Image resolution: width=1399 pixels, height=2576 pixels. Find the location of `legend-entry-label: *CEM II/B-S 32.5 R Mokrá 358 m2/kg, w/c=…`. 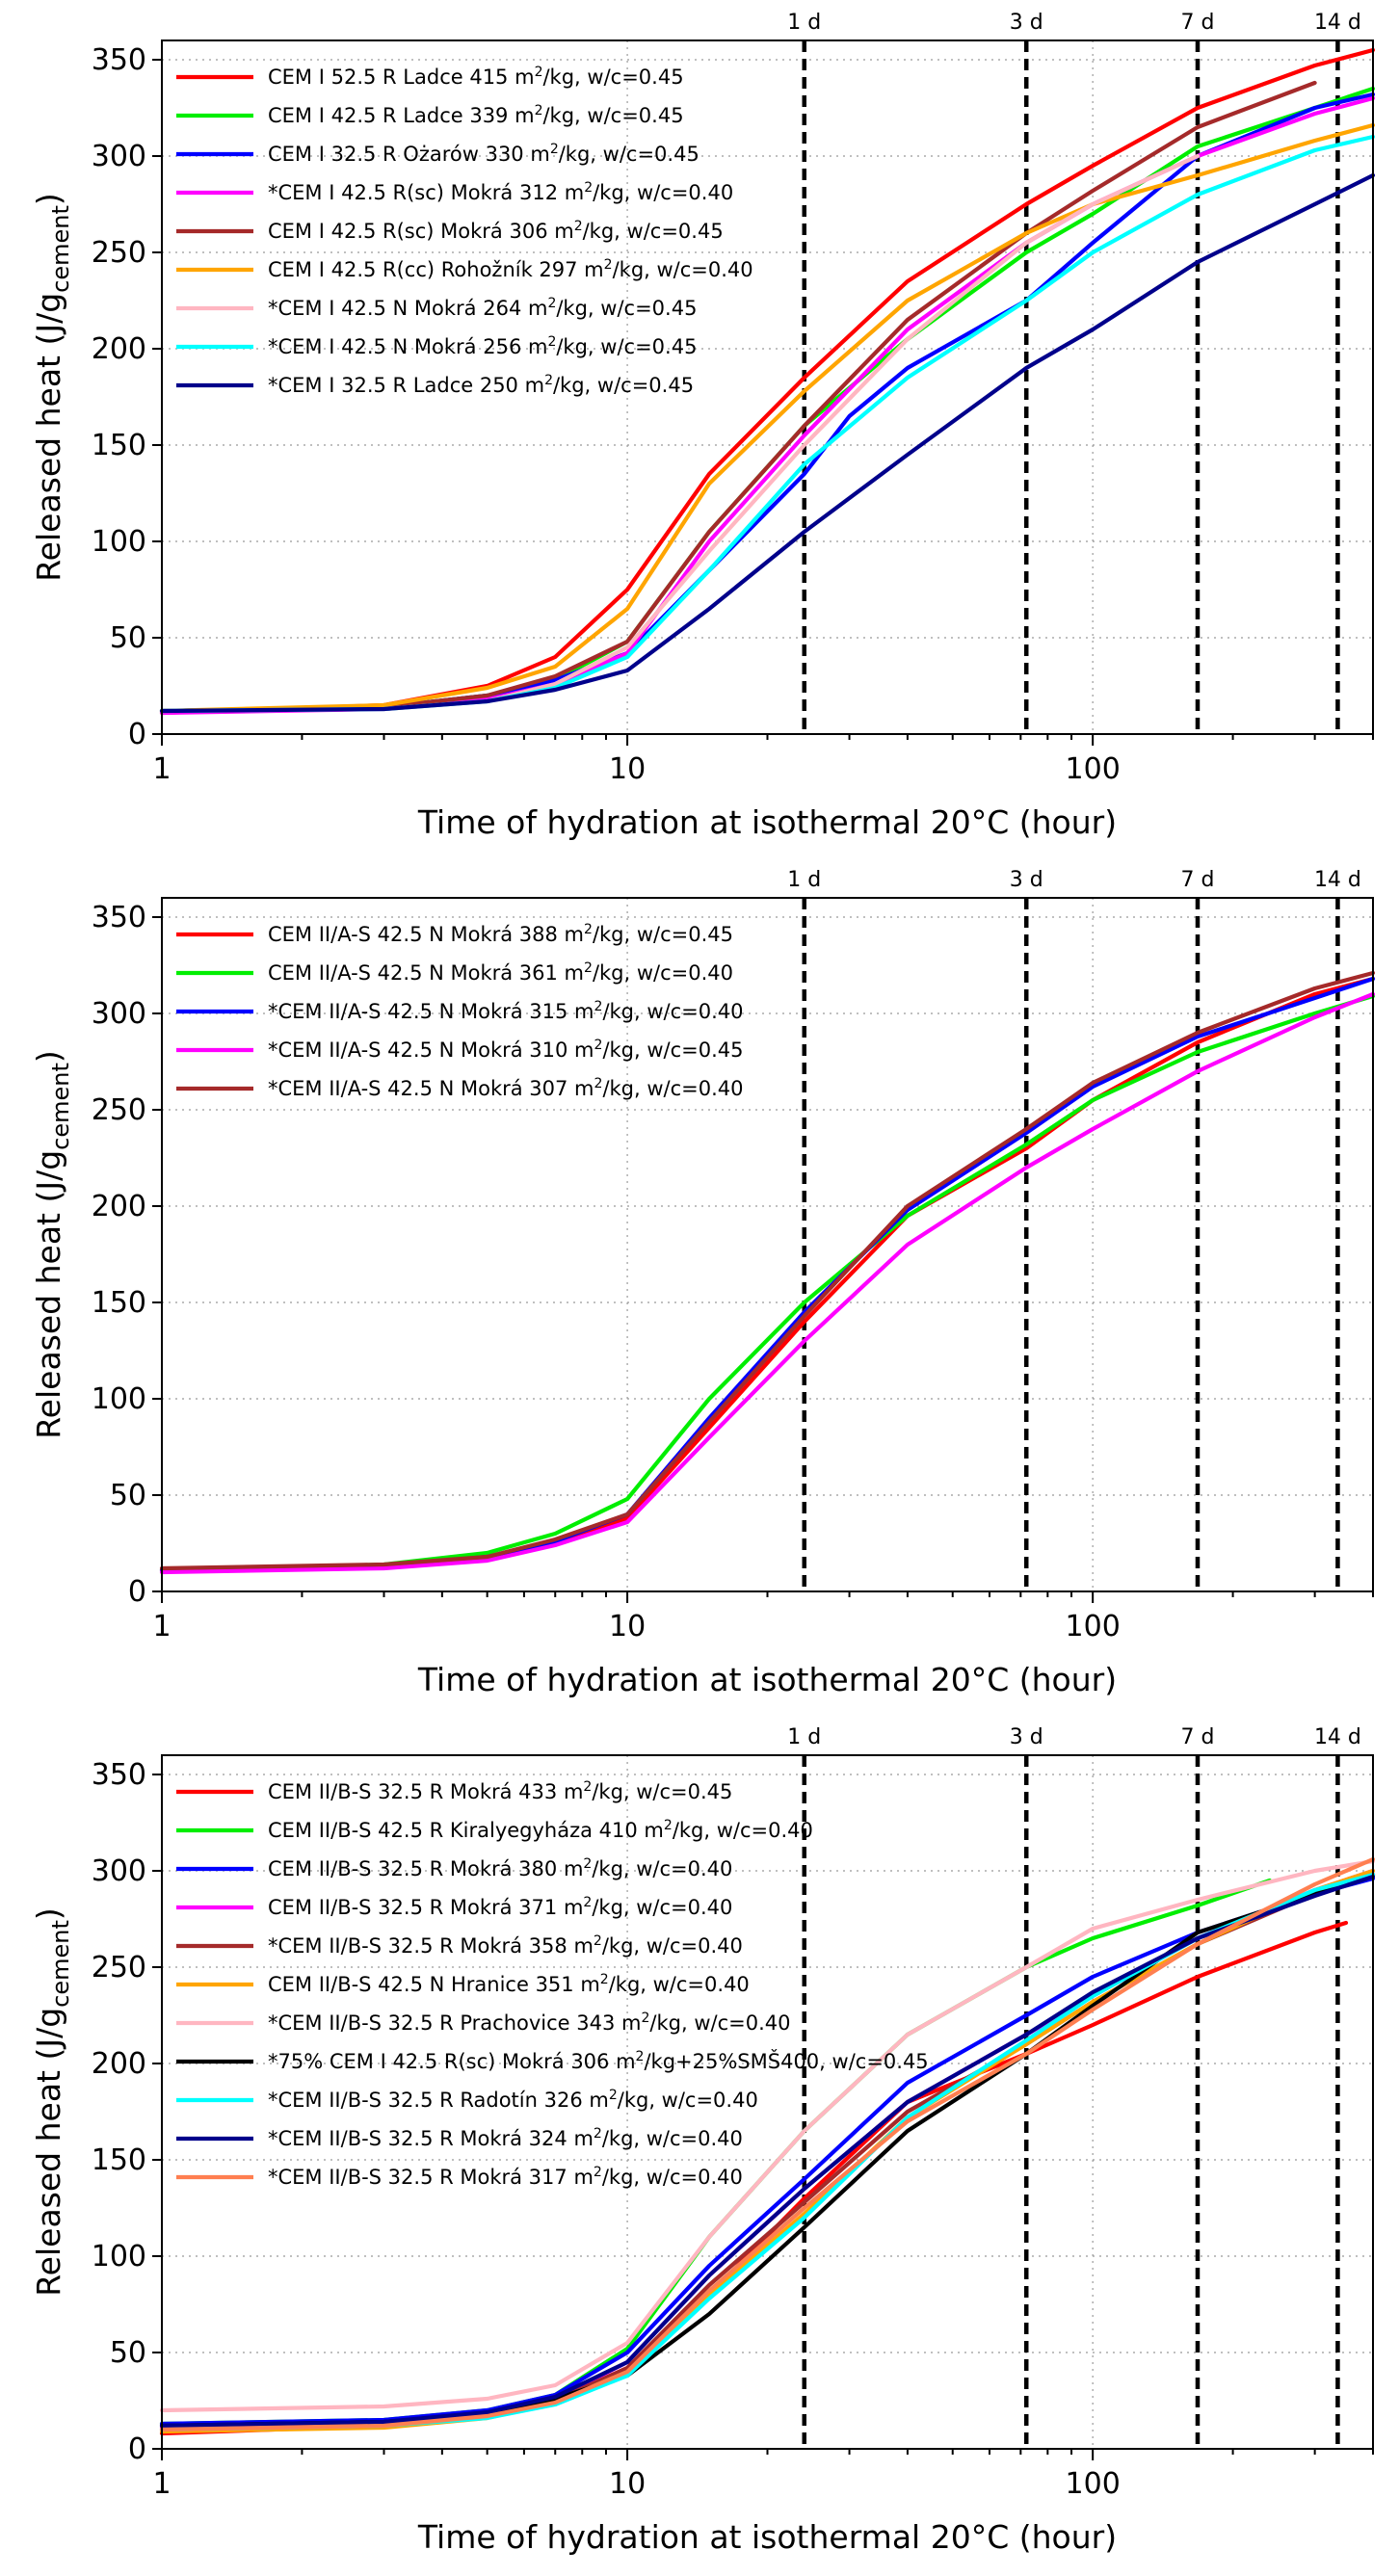

legend-entry-label: *CEM II/B-S 32.5 R Mokrá 358 m2/kg, w/c=… is located at coordinates (505, 1945).